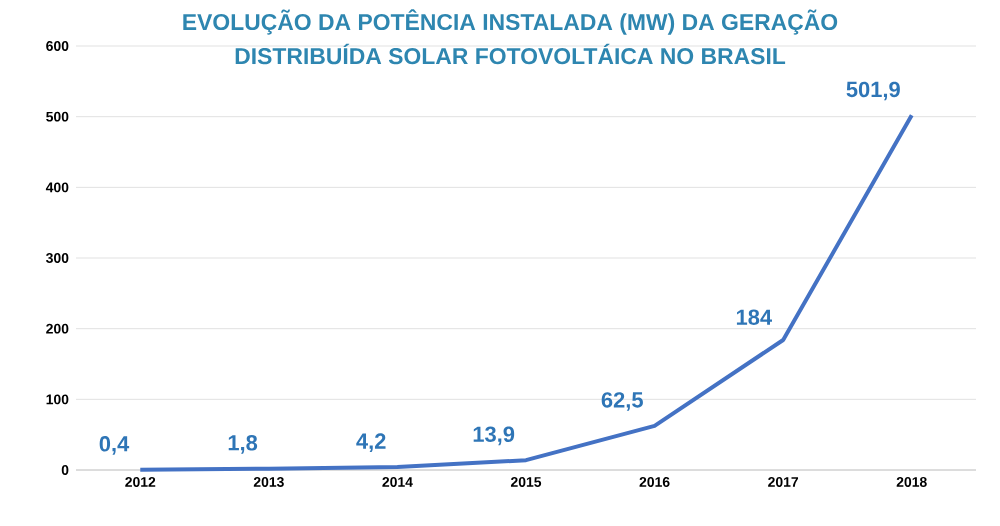 The image size is (1000, 526). What do you see at coordinates (510, 54) in the screenshot?
I see `chart-subtitle: DISTRIBUÍDA SOLAR FOTOVOLTÁICA NO BRASIL` at bounding box center [510, 54].